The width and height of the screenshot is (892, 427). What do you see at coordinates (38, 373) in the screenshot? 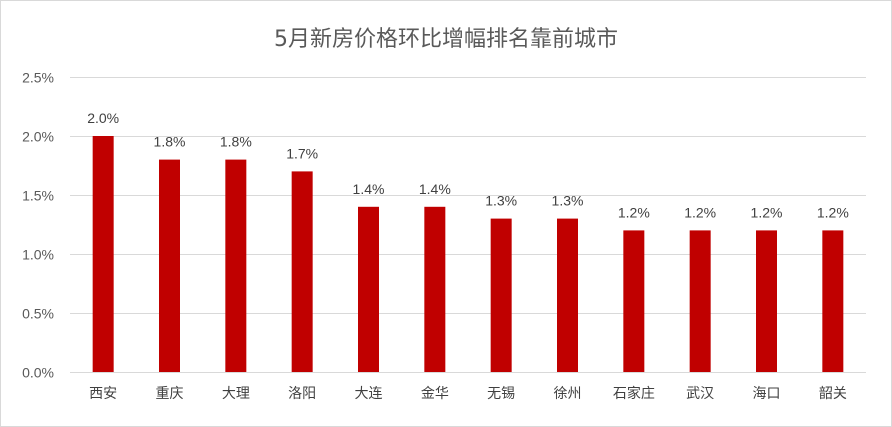
I see `y-tick-label: 0.0%` at bounding box center [38, 373].